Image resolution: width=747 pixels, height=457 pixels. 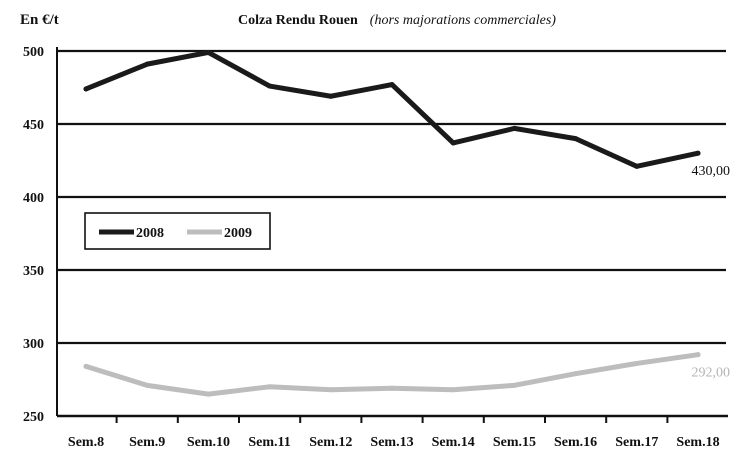 I want to click on x-tick-label: Sem.17, so click(x=636, y=442).